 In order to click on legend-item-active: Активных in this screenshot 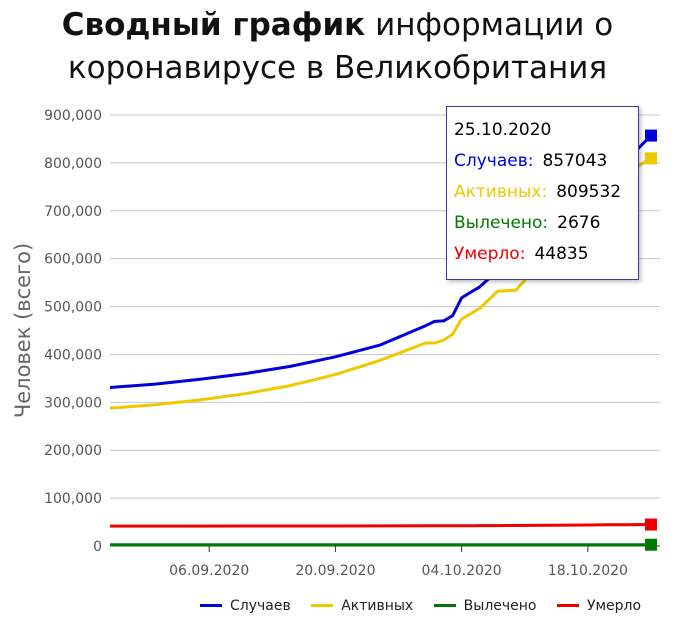, I will do `click(362, 606)`.